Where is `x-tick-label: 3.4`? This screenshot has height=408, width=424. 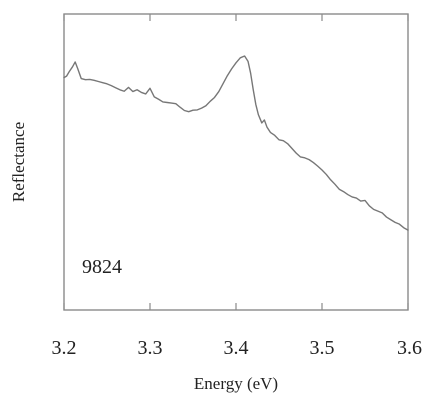 x-tick-label: 3.4 is located at coordinates (236, 348).